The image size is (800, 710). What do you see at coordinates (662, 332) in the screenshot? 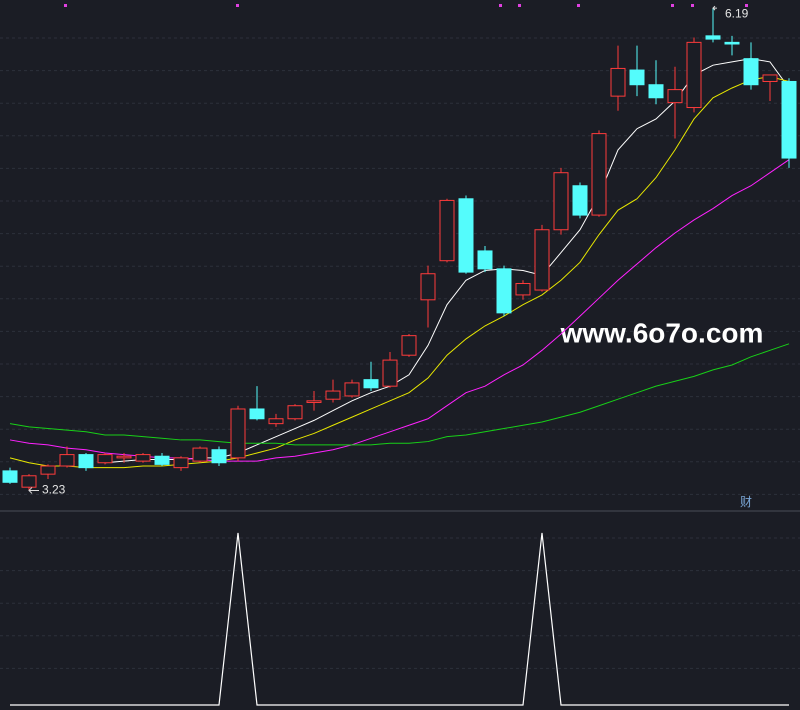
I see `watermark: www.6o7o.com` at bounding box center [662, 332].